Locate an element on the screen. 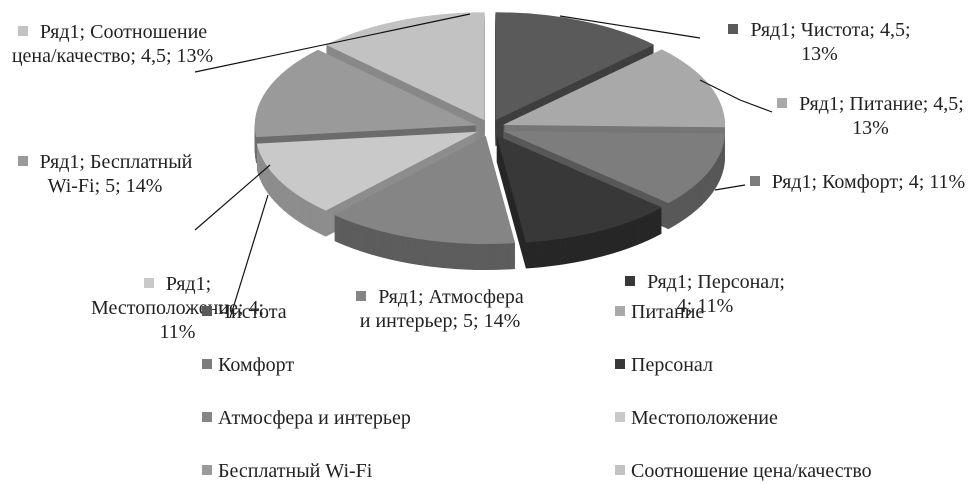  label-text: Ряд1; Атмосфера и интерьер; 5; 14% is located at coordinates (441, 309).